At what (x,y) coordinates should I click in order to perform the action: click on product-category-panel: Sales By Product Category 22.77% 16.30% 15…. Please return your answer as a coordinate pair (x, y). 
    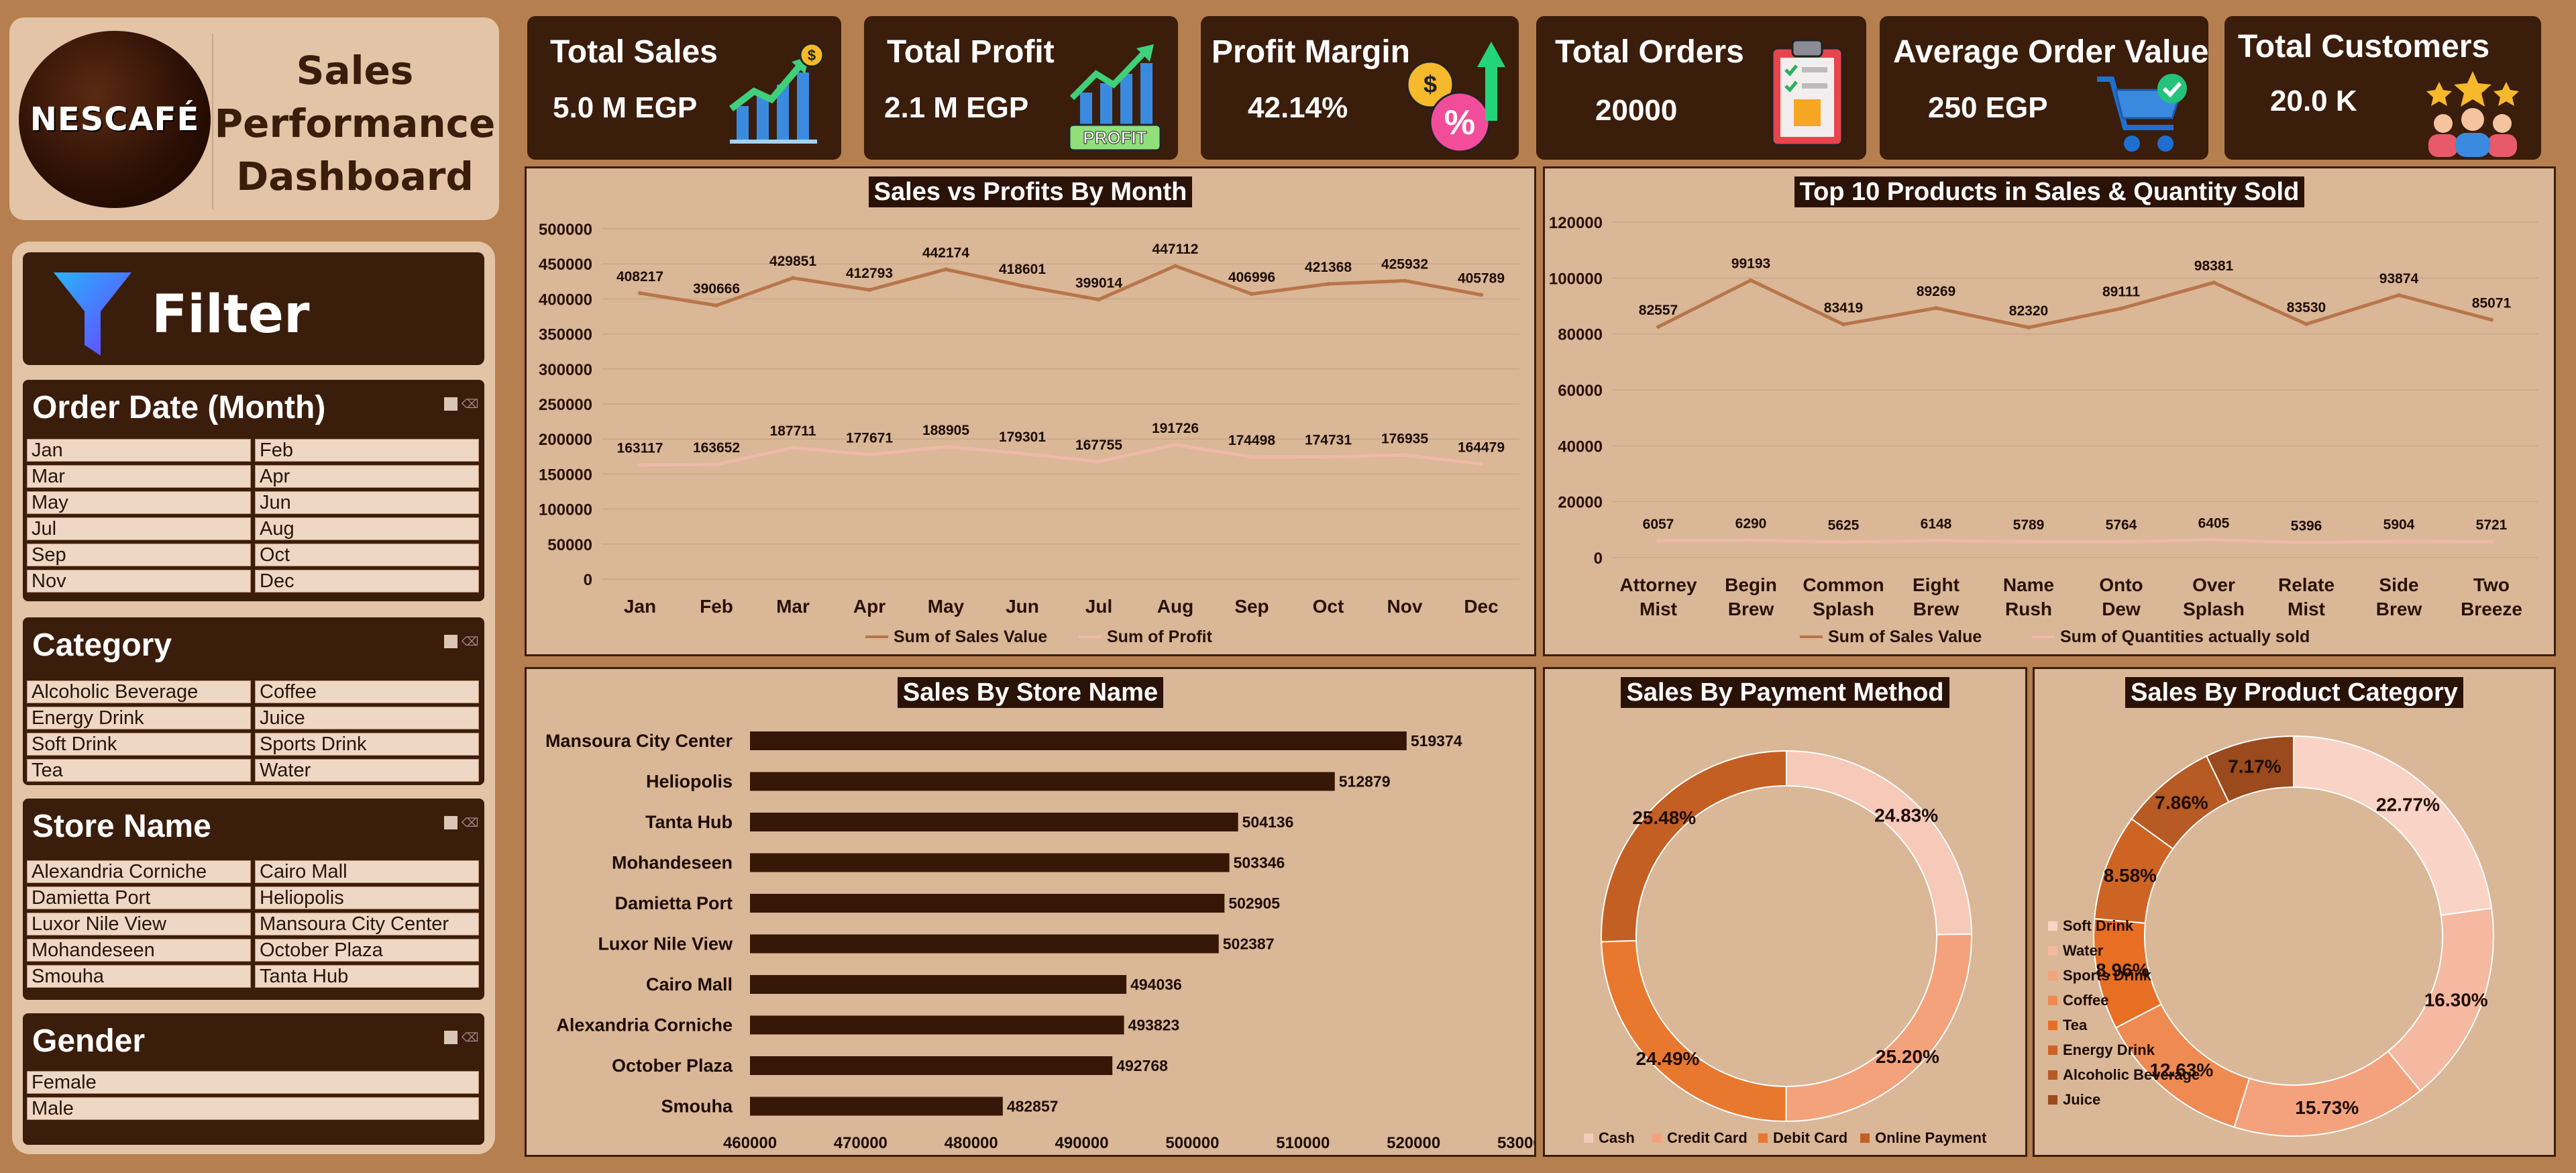
    Looking at the image, I should click on (2294, 912).